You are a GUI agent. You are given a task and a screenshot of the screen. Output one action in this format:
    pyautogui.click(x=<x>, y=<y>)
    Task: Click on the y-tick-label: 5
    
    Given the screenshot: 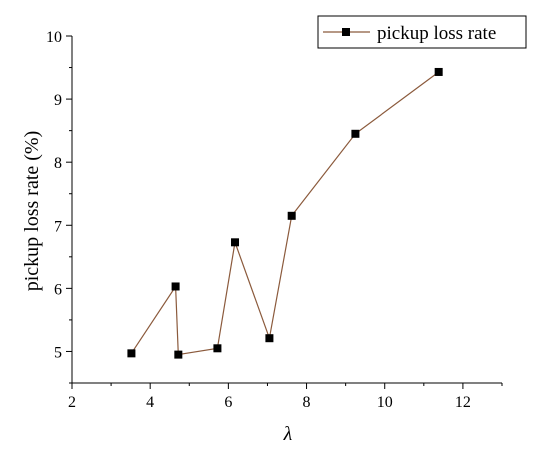 What is the action you would take?
    pyautogui.click(x=58, y=352)
    